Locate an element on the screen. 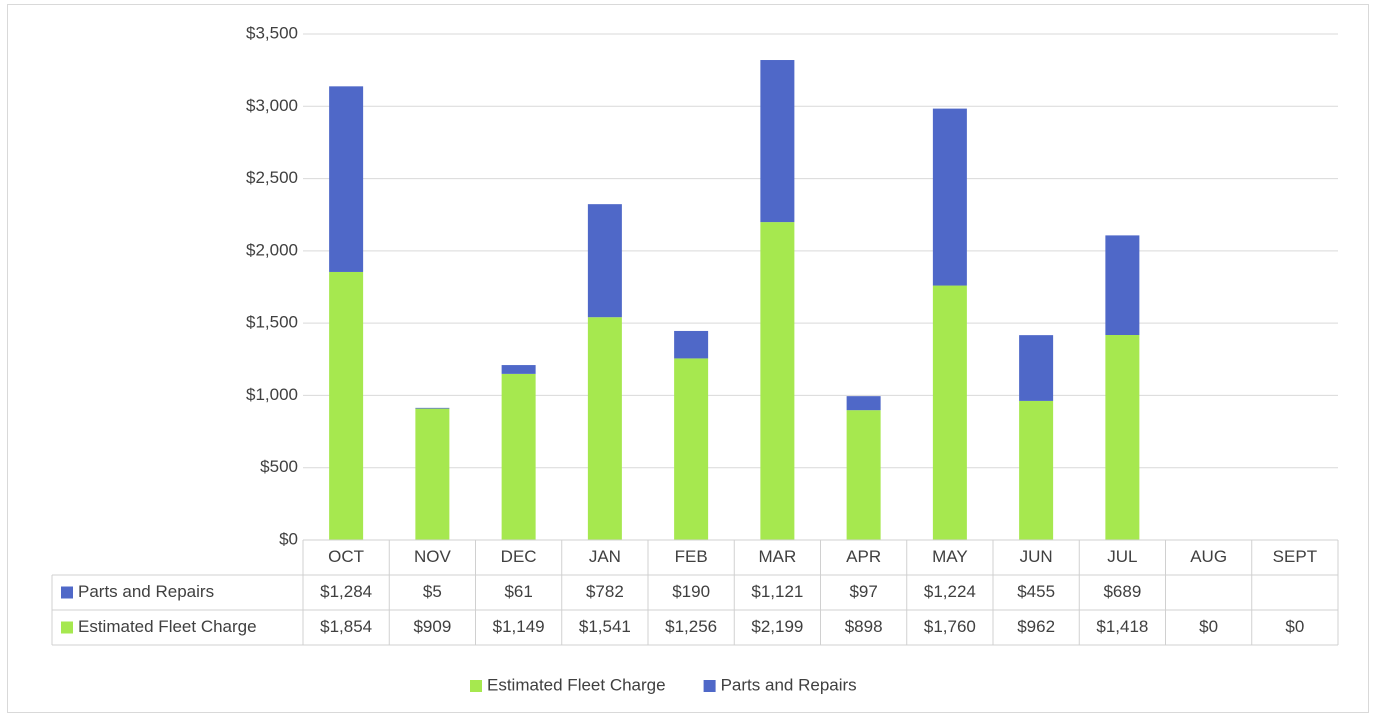  x-tick-label: OCT is located at coordinates (346, 556).